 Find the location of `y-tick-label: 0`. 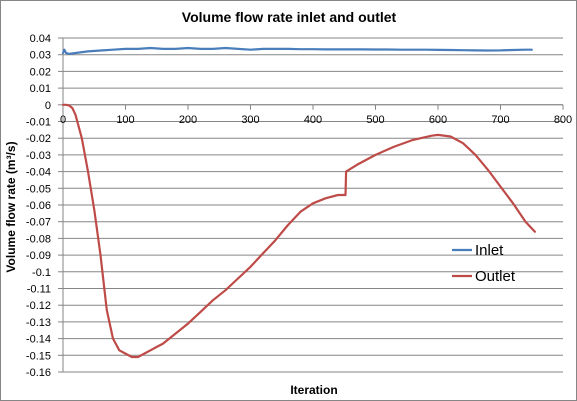

y-tick-label: 0 is located at coordinates (48, 106).